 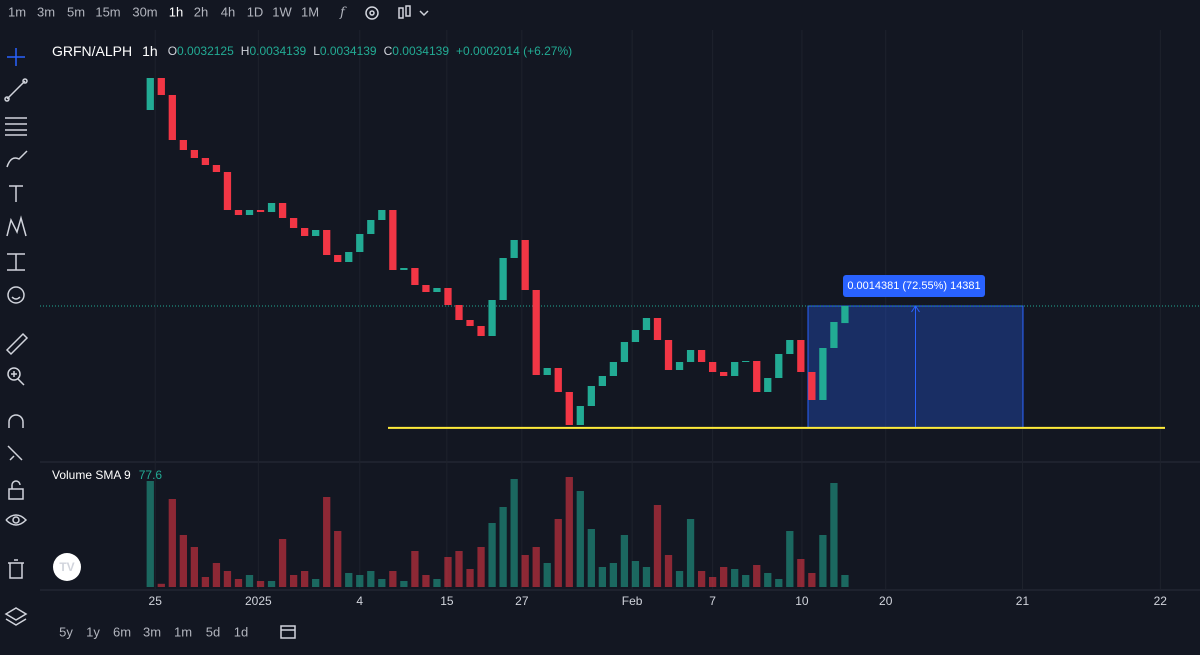 What do you see at coordinates (16, 262) in the screenshot?
I see `projection-tool` at bounding box center [16, 262].